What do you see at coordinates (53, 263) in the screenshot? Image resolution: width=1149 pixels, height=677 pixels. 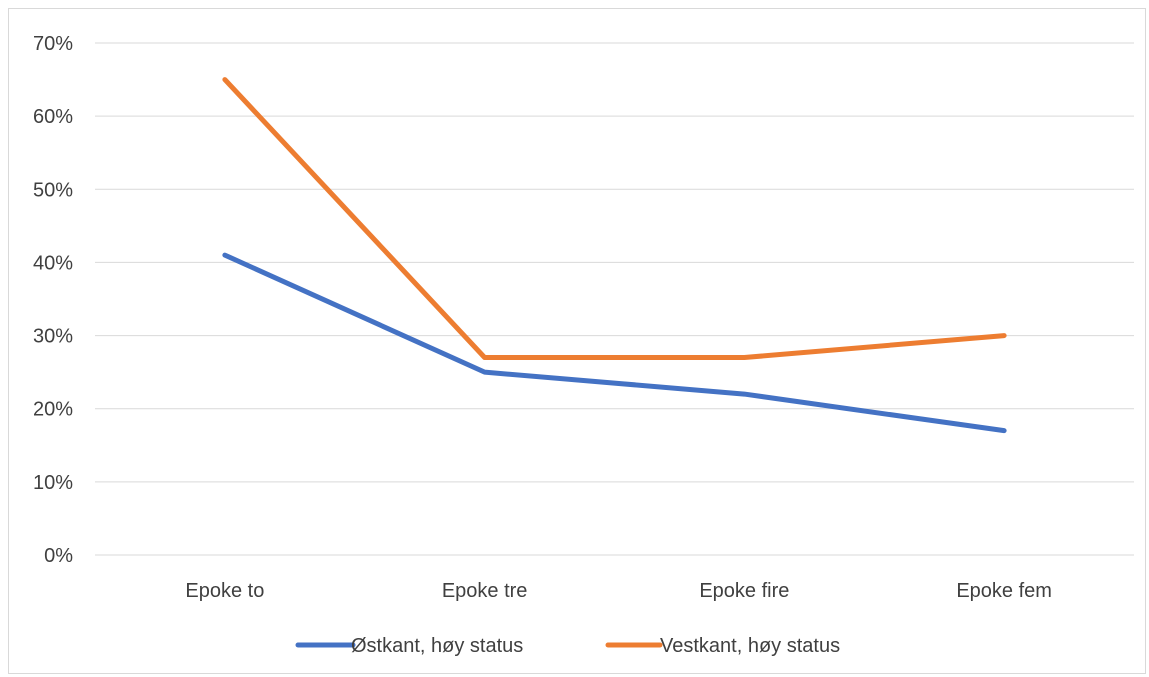 I see `y-tick-label: 40%` at bounding box center [53, 263].